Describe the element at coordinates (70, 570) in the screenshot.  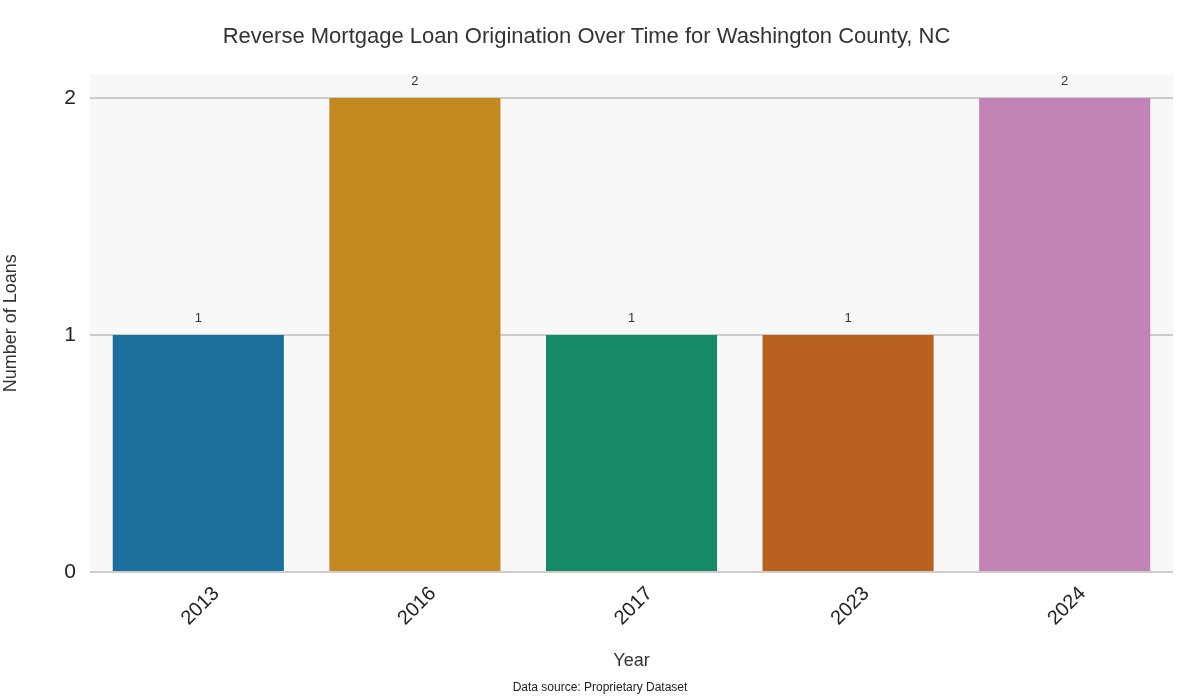
I see `y-tick-label: 0` at that location.